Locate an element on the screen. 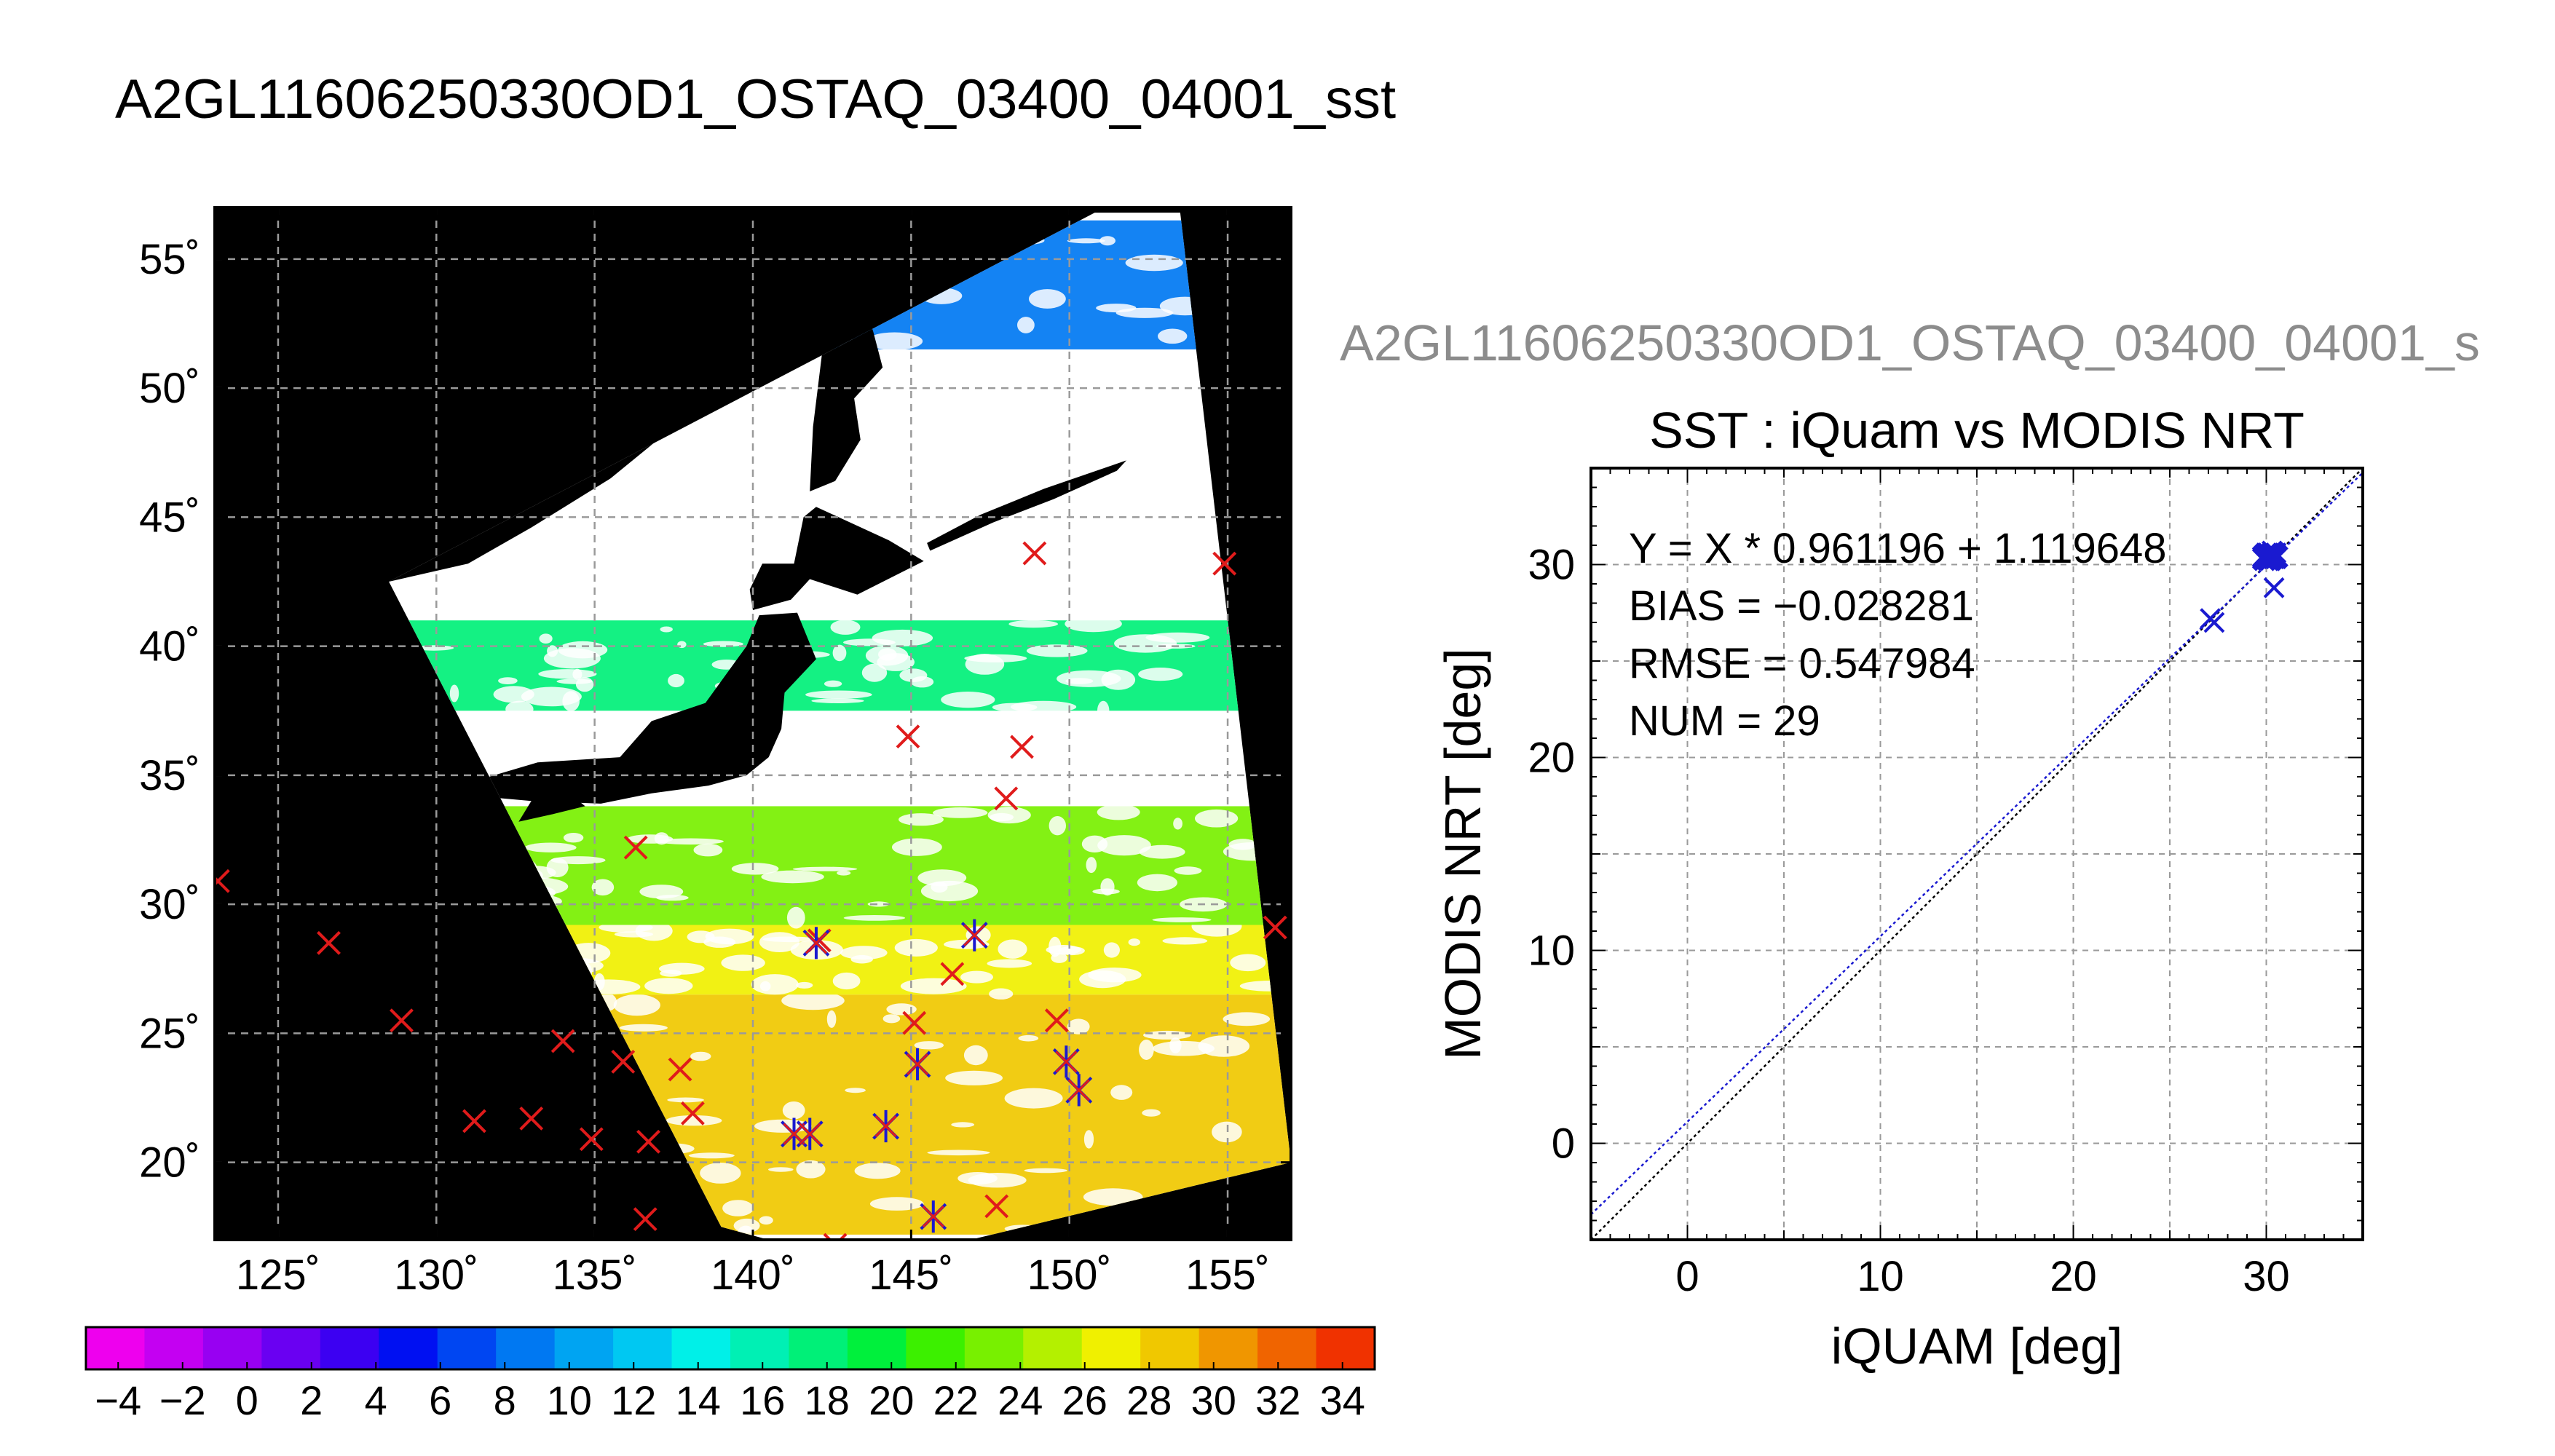  colorbar-tick-label: 12 is located at coordinates (633, 1400).